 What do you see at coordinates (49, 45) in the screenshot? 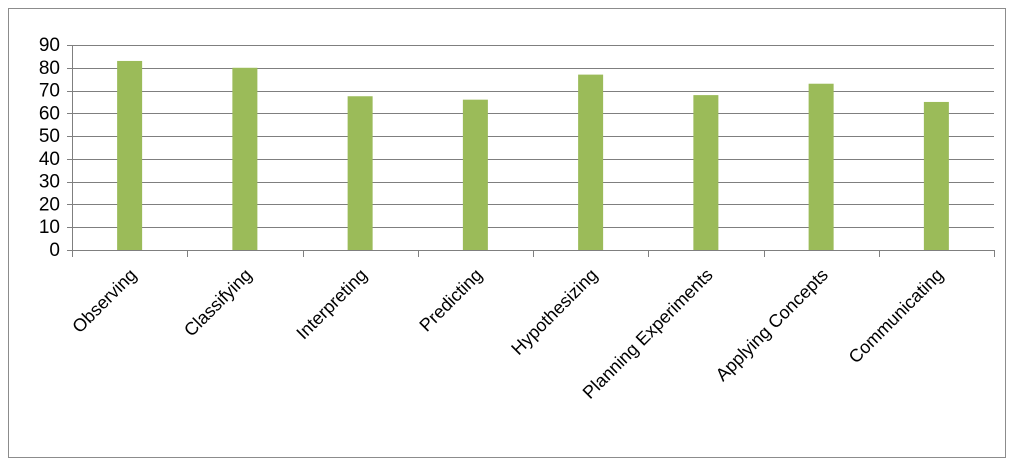
I see `y-tick-label: 90` at bounding box center [49, 45].